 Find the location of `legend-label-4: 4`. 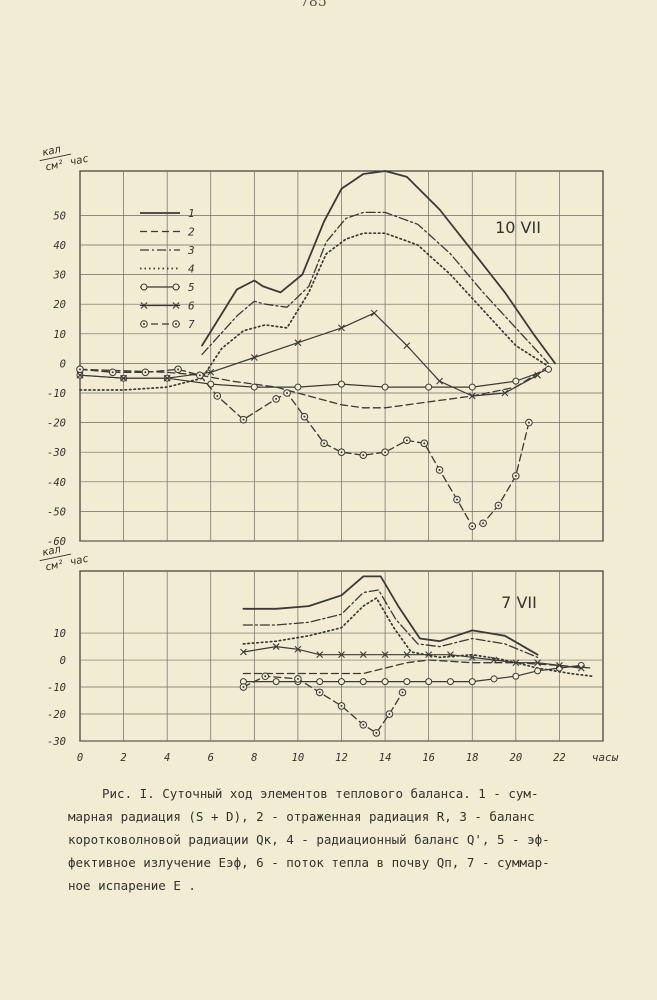

legend-label-4: 4 is located at coordinates (191, 269).